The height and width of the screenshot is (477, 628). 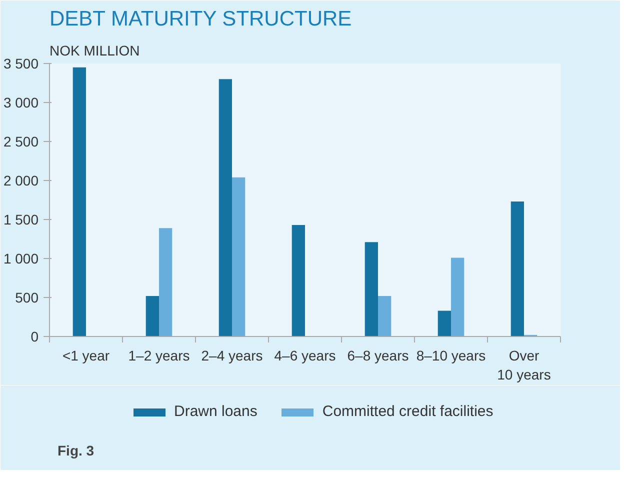 What do you see at coordinates (21, 142) in the screenshot?
I see `y-tick-label: 2 500` at bounding box center [21, 142].